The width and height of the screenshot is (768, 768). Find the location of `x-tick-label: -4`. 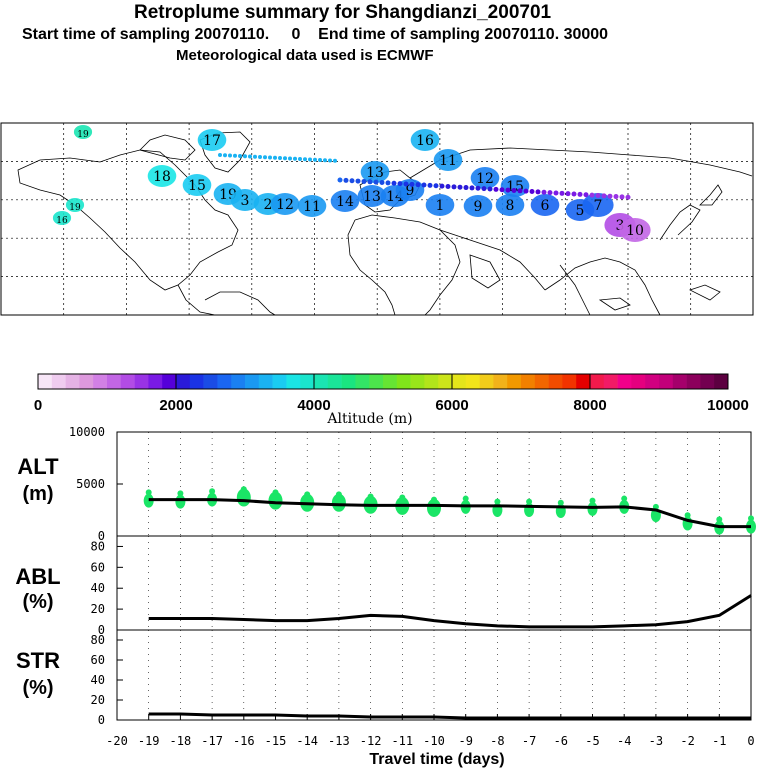

x-tick-label: -4 is located at coordinates (624, 741).